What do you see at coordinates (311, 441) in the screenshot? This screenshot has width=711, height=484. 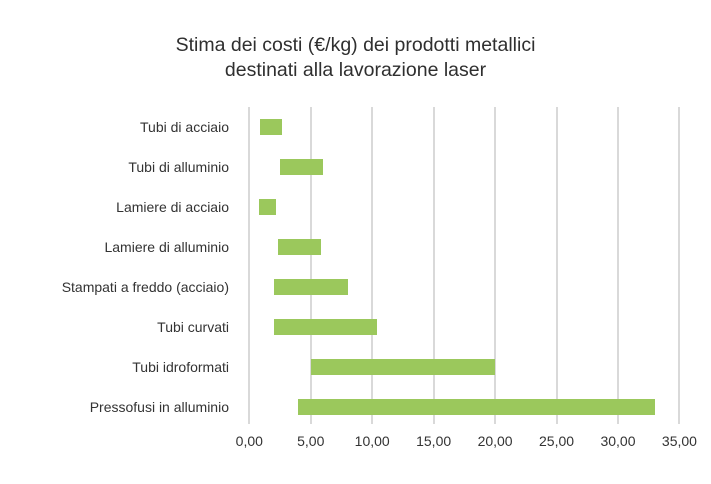 I see `x-tick-label: 5,00` at bounding box center [311, 441].